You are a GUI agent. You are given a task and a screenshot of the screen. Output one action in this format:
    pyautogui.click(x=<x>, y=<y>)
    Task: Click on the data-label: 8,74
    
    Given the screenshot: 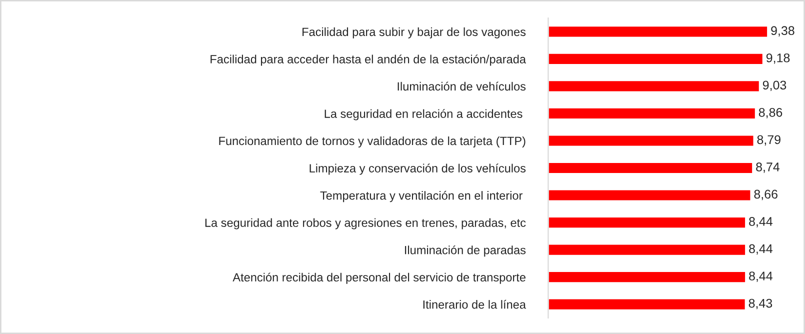 What is the action you would take?
    pyautogui.click(x=768, y=167)
    